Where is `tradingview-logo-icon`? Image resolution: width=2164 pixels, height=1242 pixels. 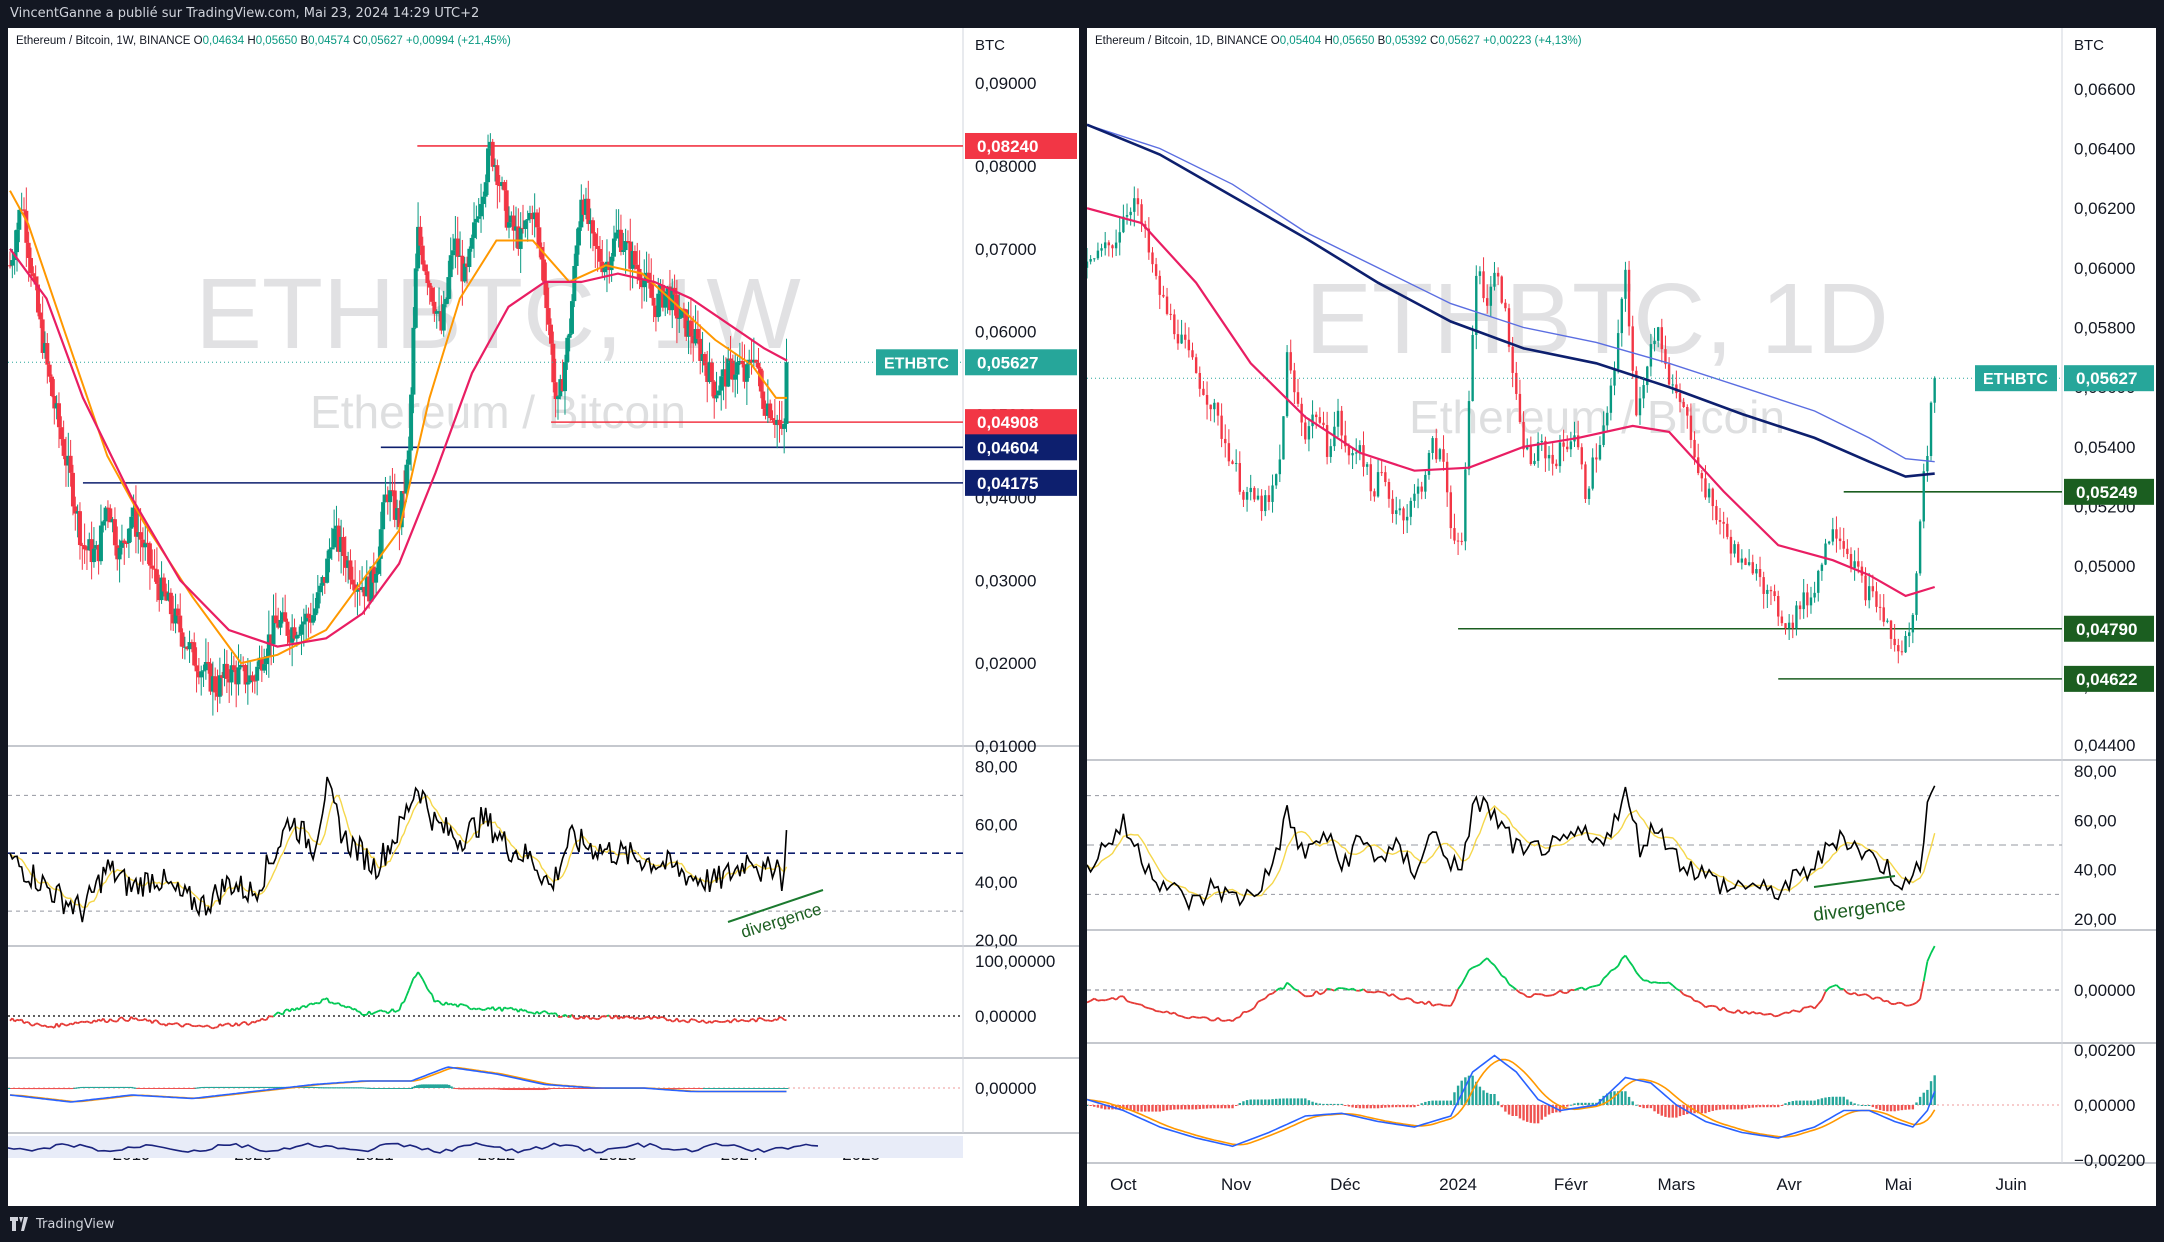 tradingview-logo-icon is located at coordinates (20, 1224).